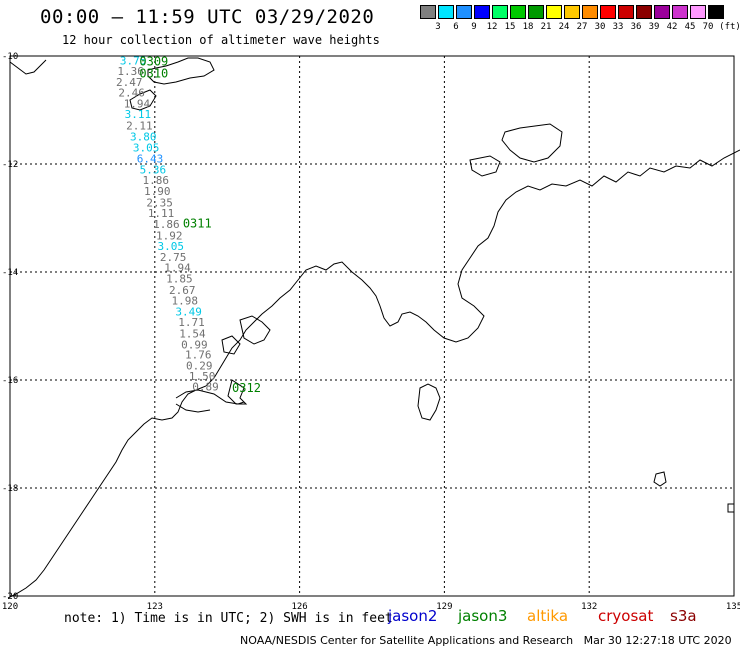 This screenshot has width=740, height=650. What do you see at coordinates (155, 607) in the screenshot?
I see `lon-tick-label: 123` at bounding box center [155, 607].